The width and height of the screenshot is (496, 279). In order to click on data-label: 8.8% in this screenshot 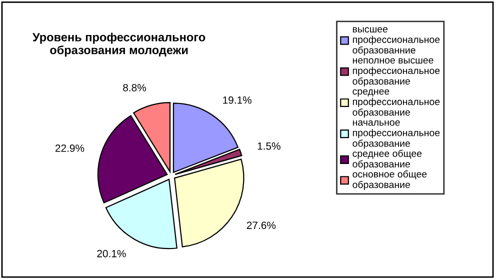, I will do `click(134, 88)`.